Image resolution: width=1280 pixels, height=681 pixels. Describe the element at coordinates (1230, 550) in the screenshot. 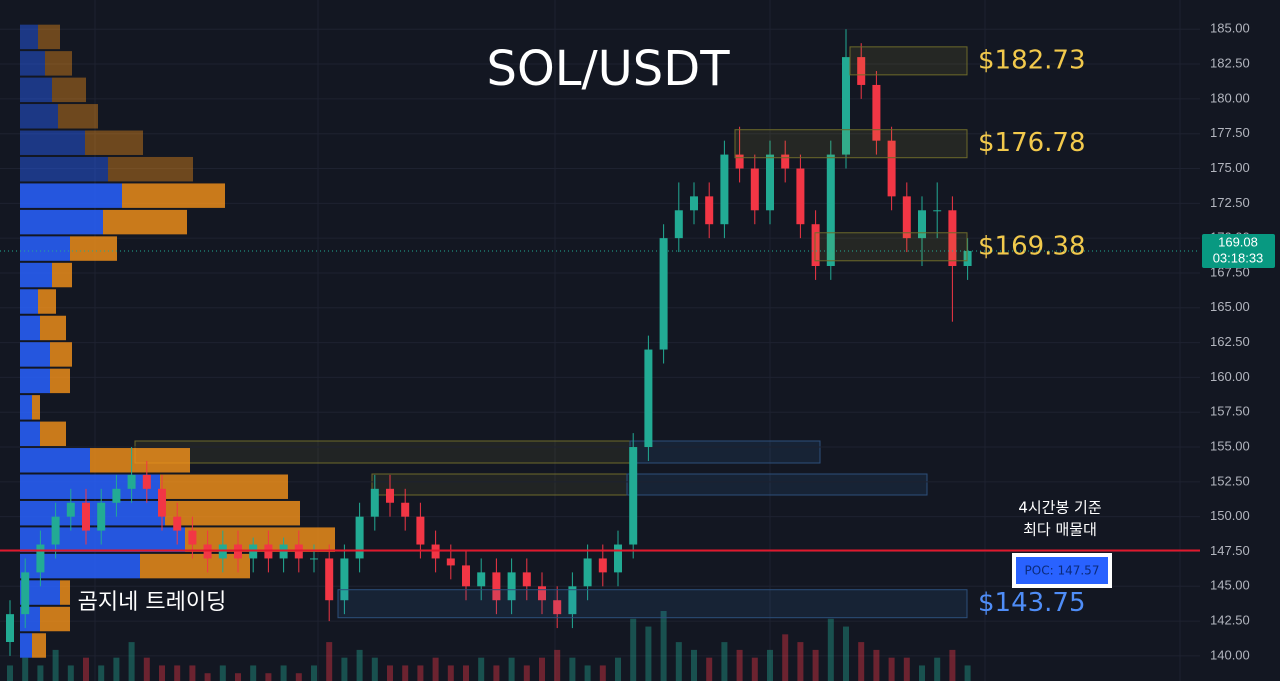

I see `y-tick-label: 147.50` at that location.